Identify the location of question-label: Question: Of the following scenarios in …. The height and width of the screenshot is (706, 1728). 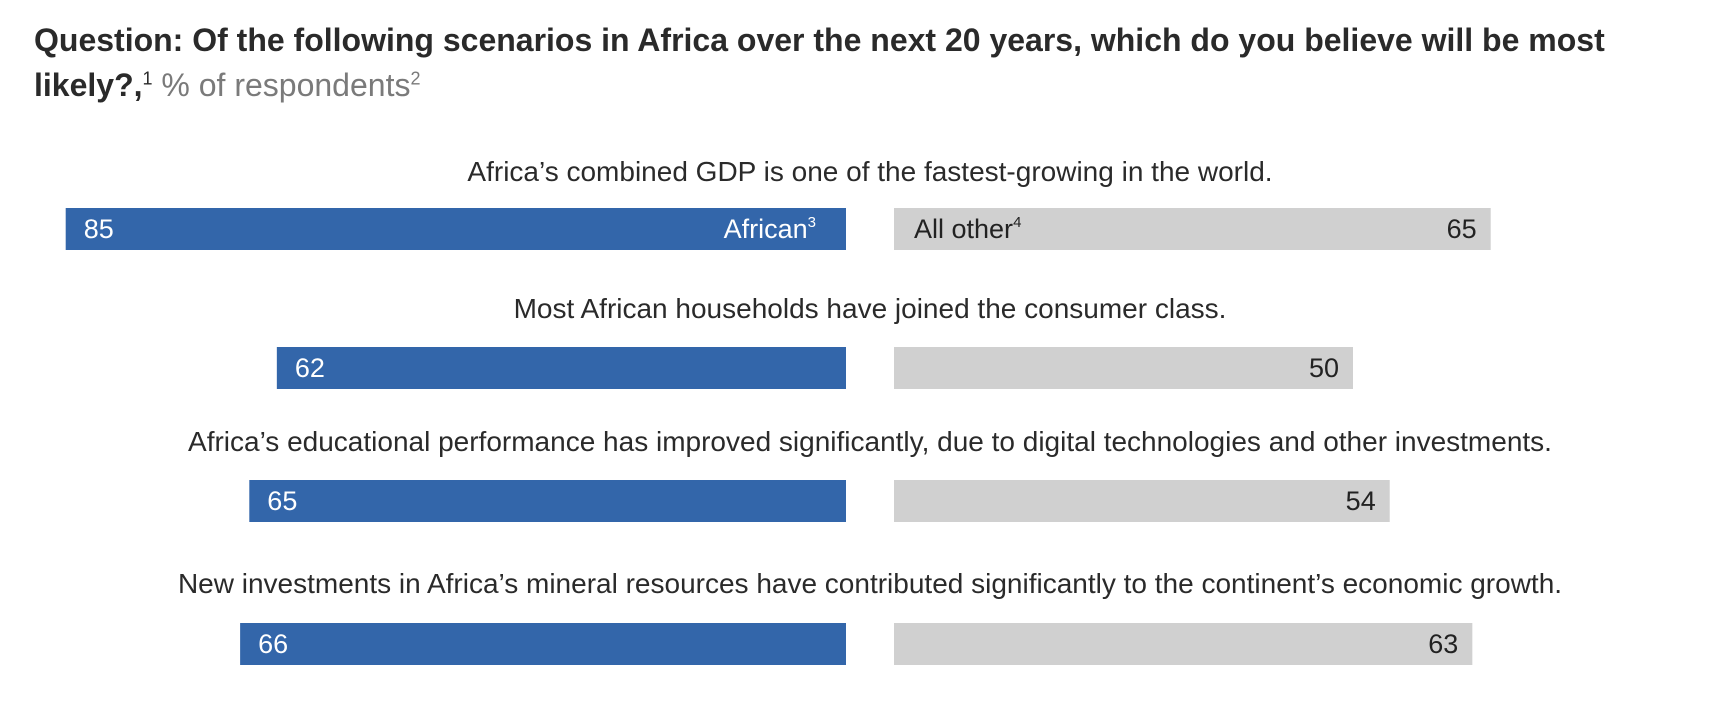
(819, 62).